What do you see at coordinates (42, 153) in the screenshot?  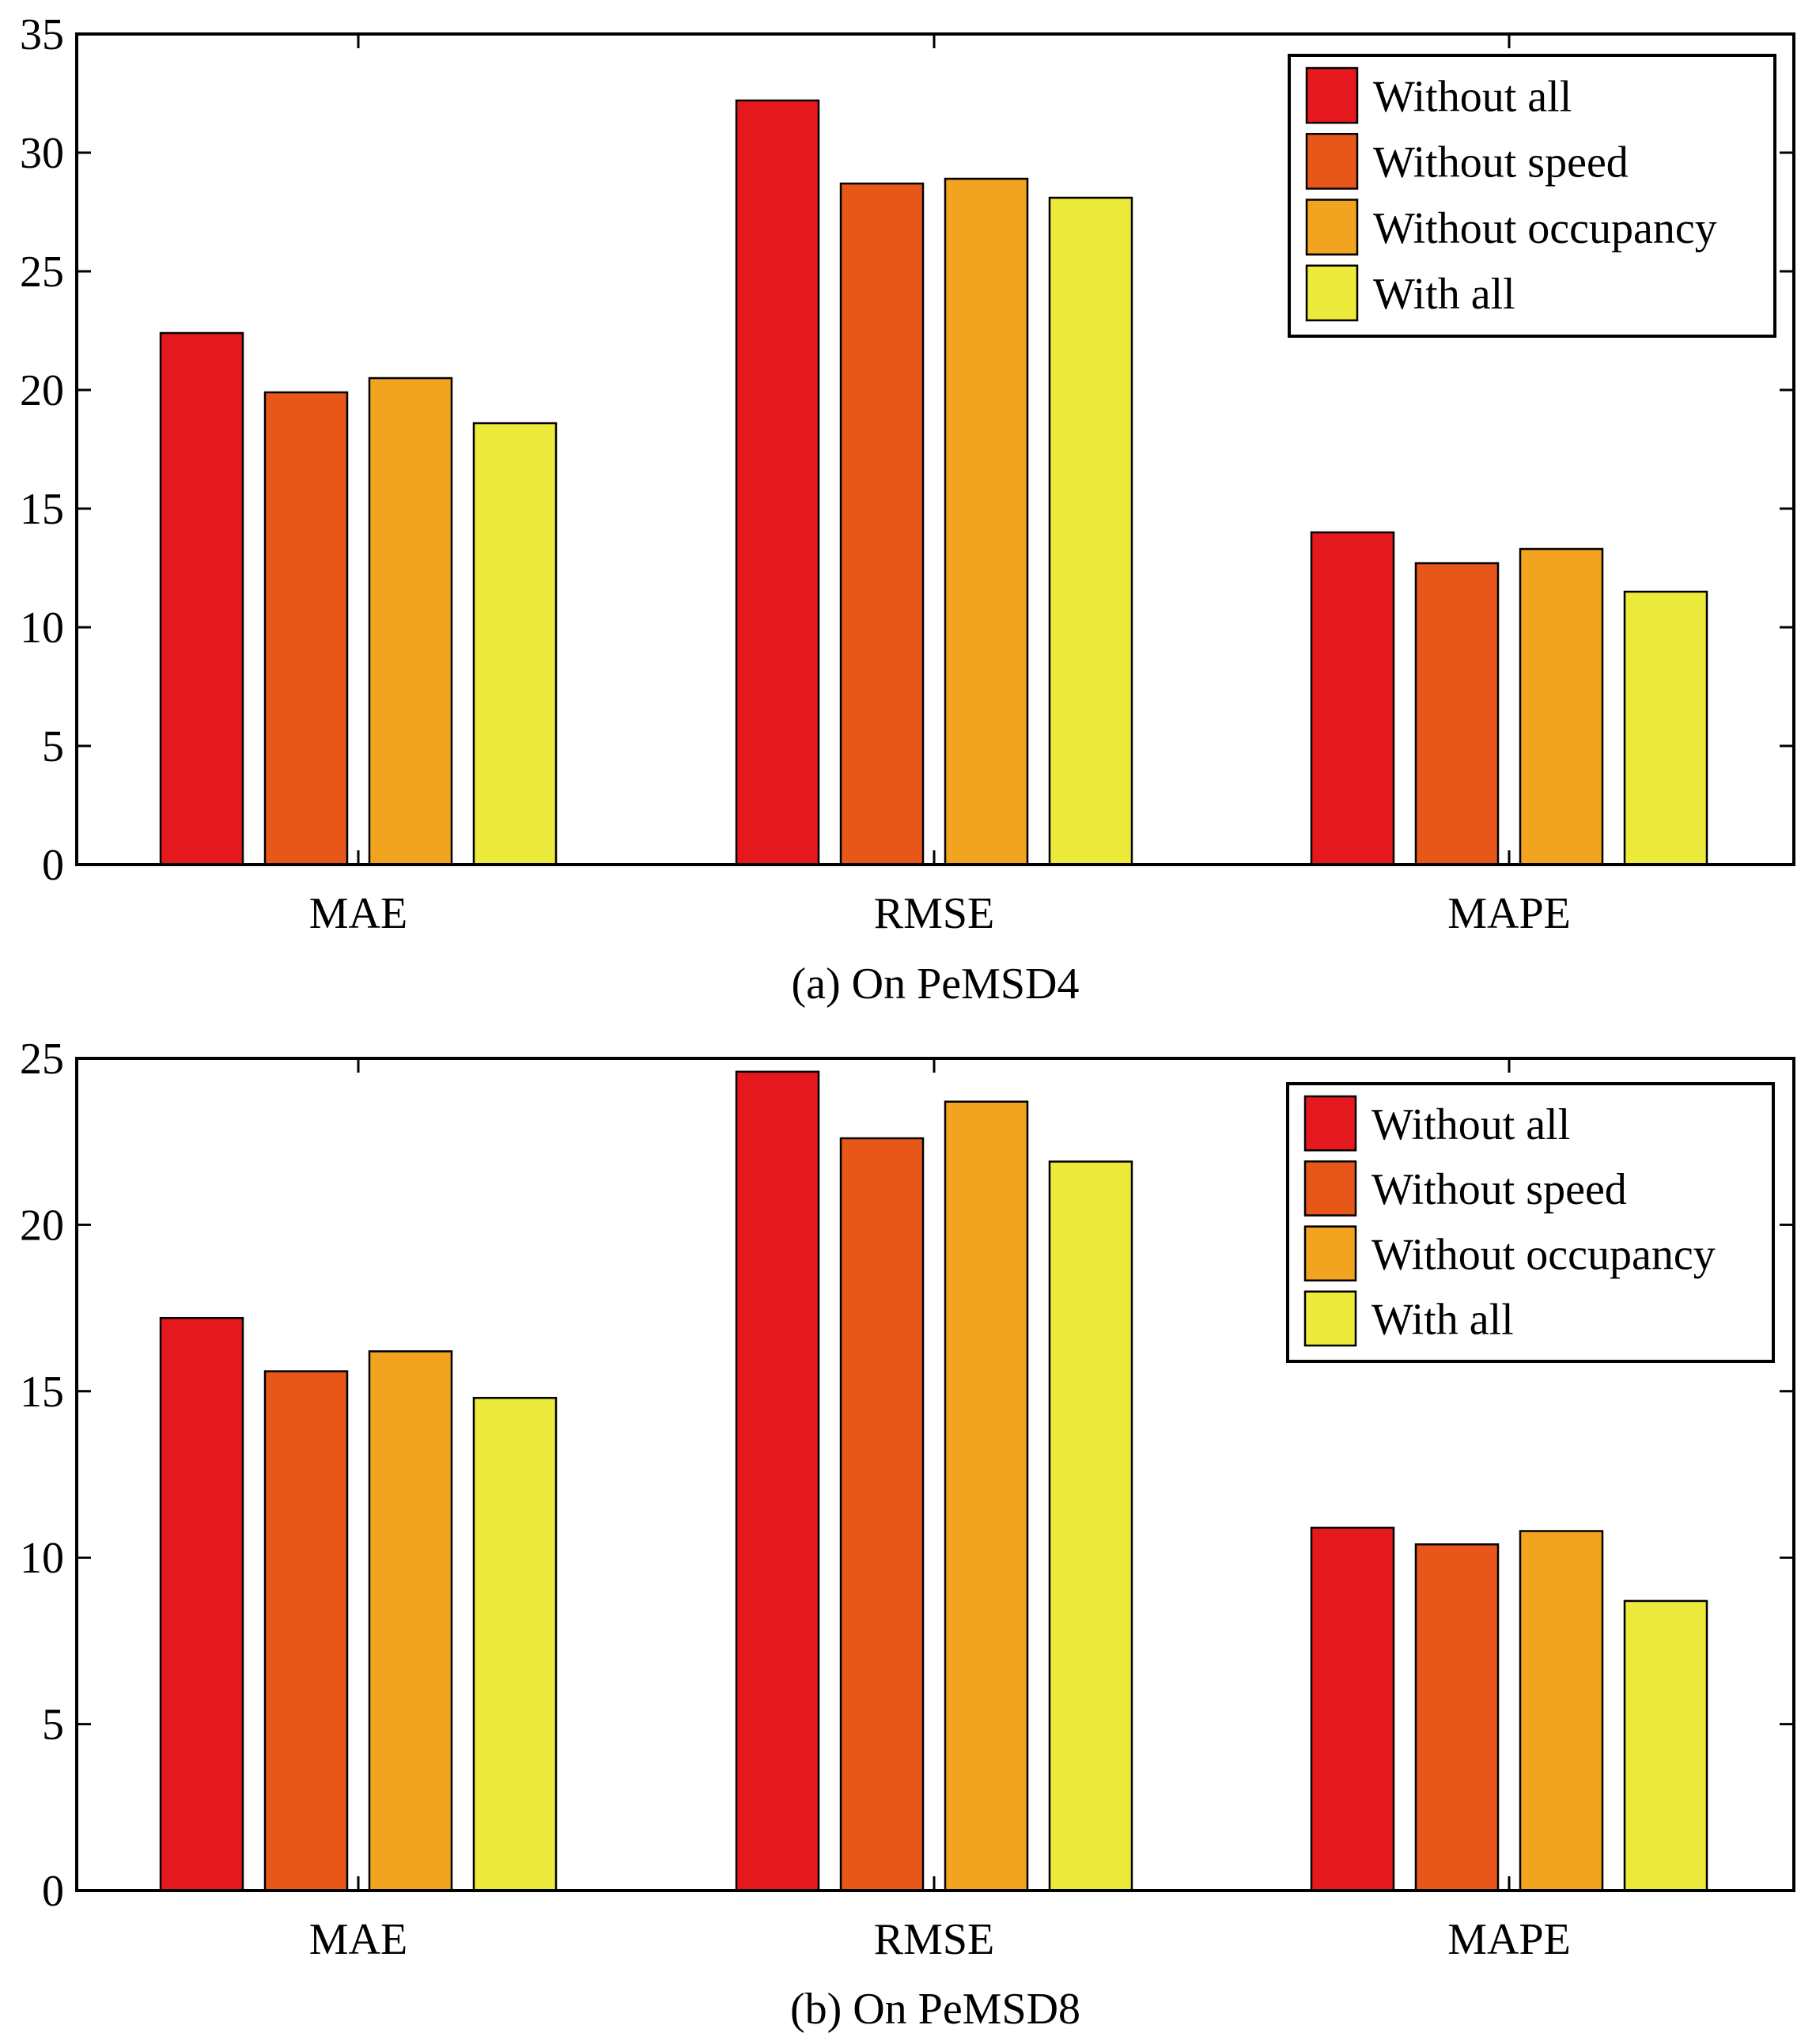 I see `y-tick-label: 30` at bounding box center [42, 153].